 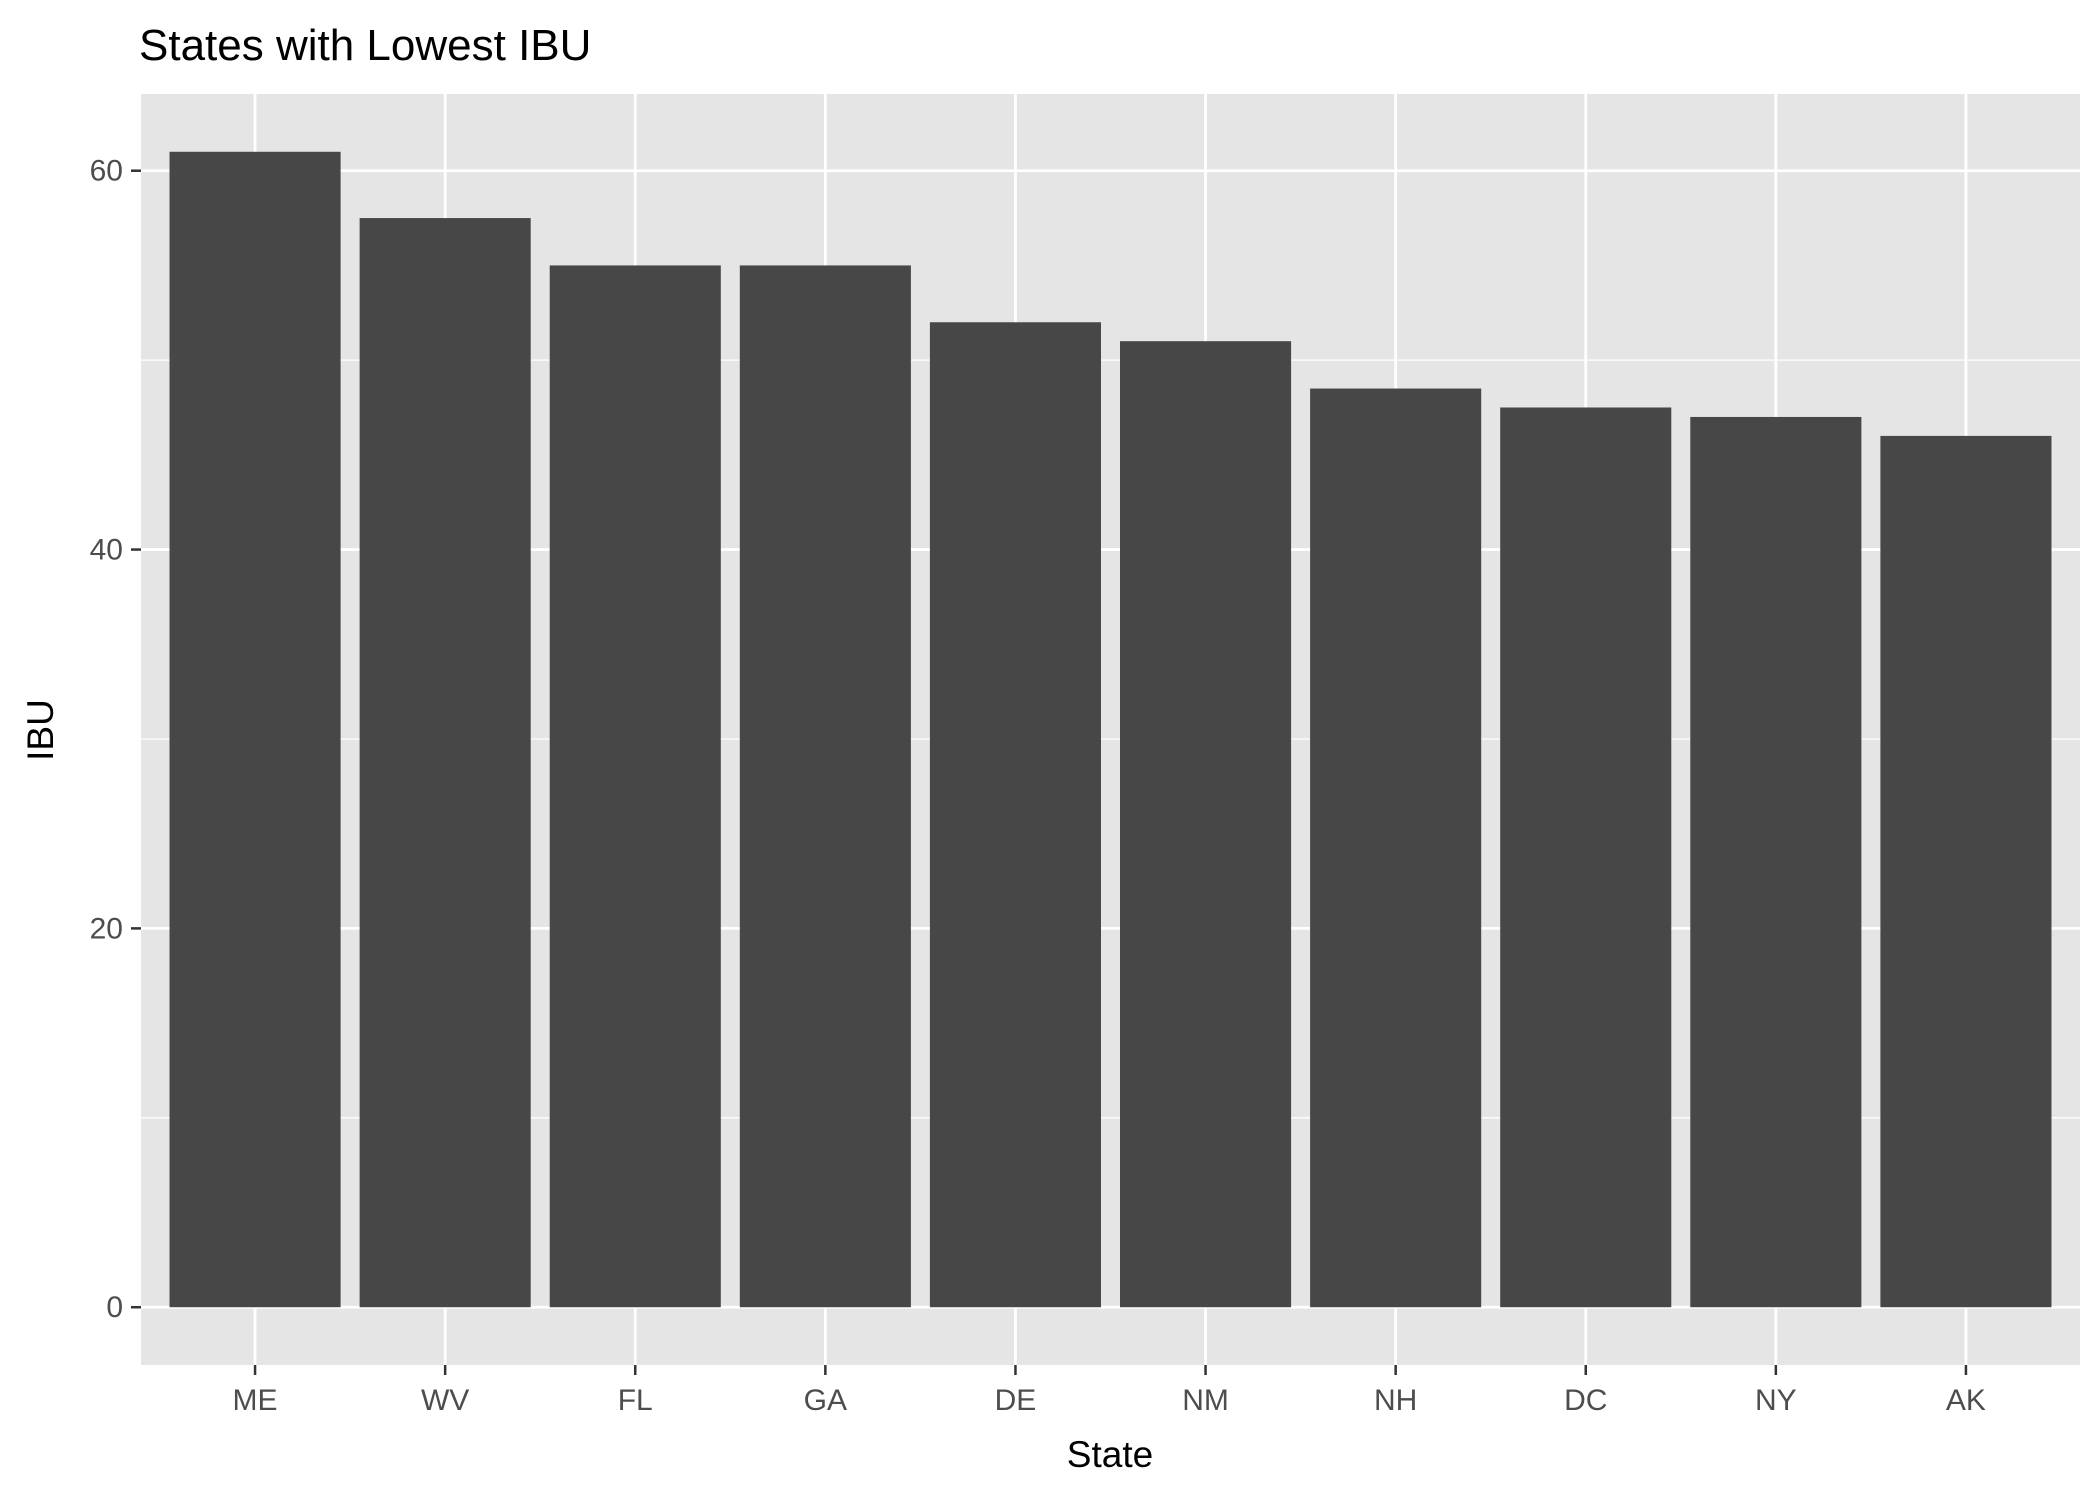 I want to click on x-tick-label: NH, so click(x=1395, y=1400).